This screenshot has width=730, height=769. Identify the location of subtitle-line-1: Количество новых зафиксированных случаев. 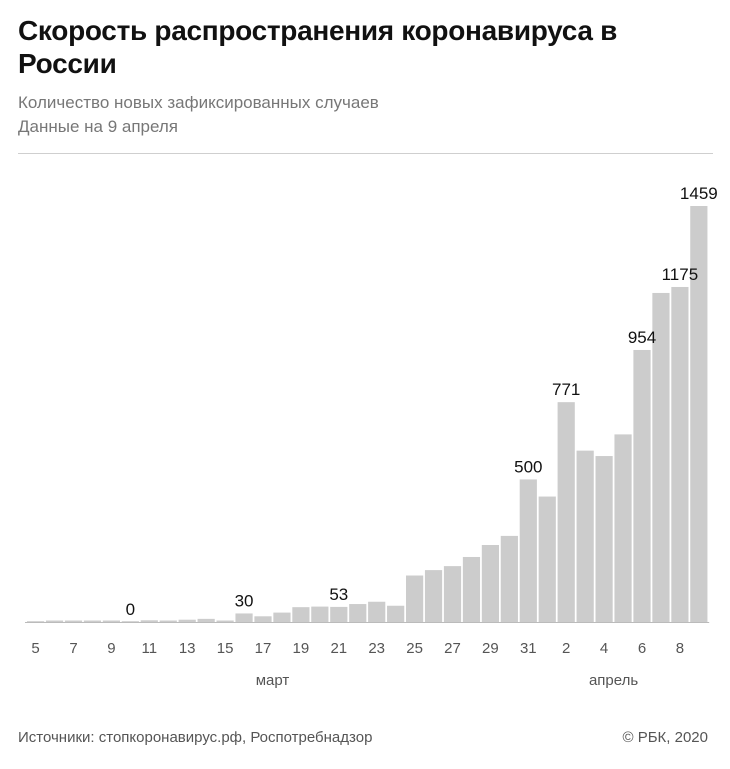
(198, 102).